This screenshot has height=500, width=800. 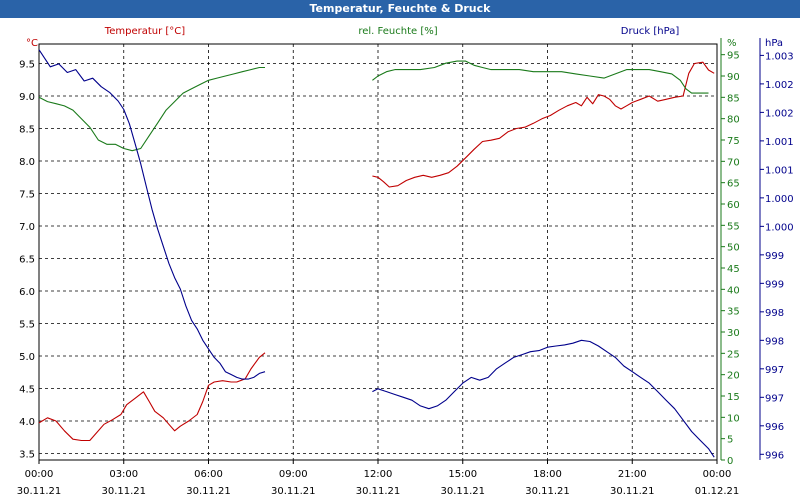 I want to click on y-tick-label-humidity: 75, so click(x=733, y=141).